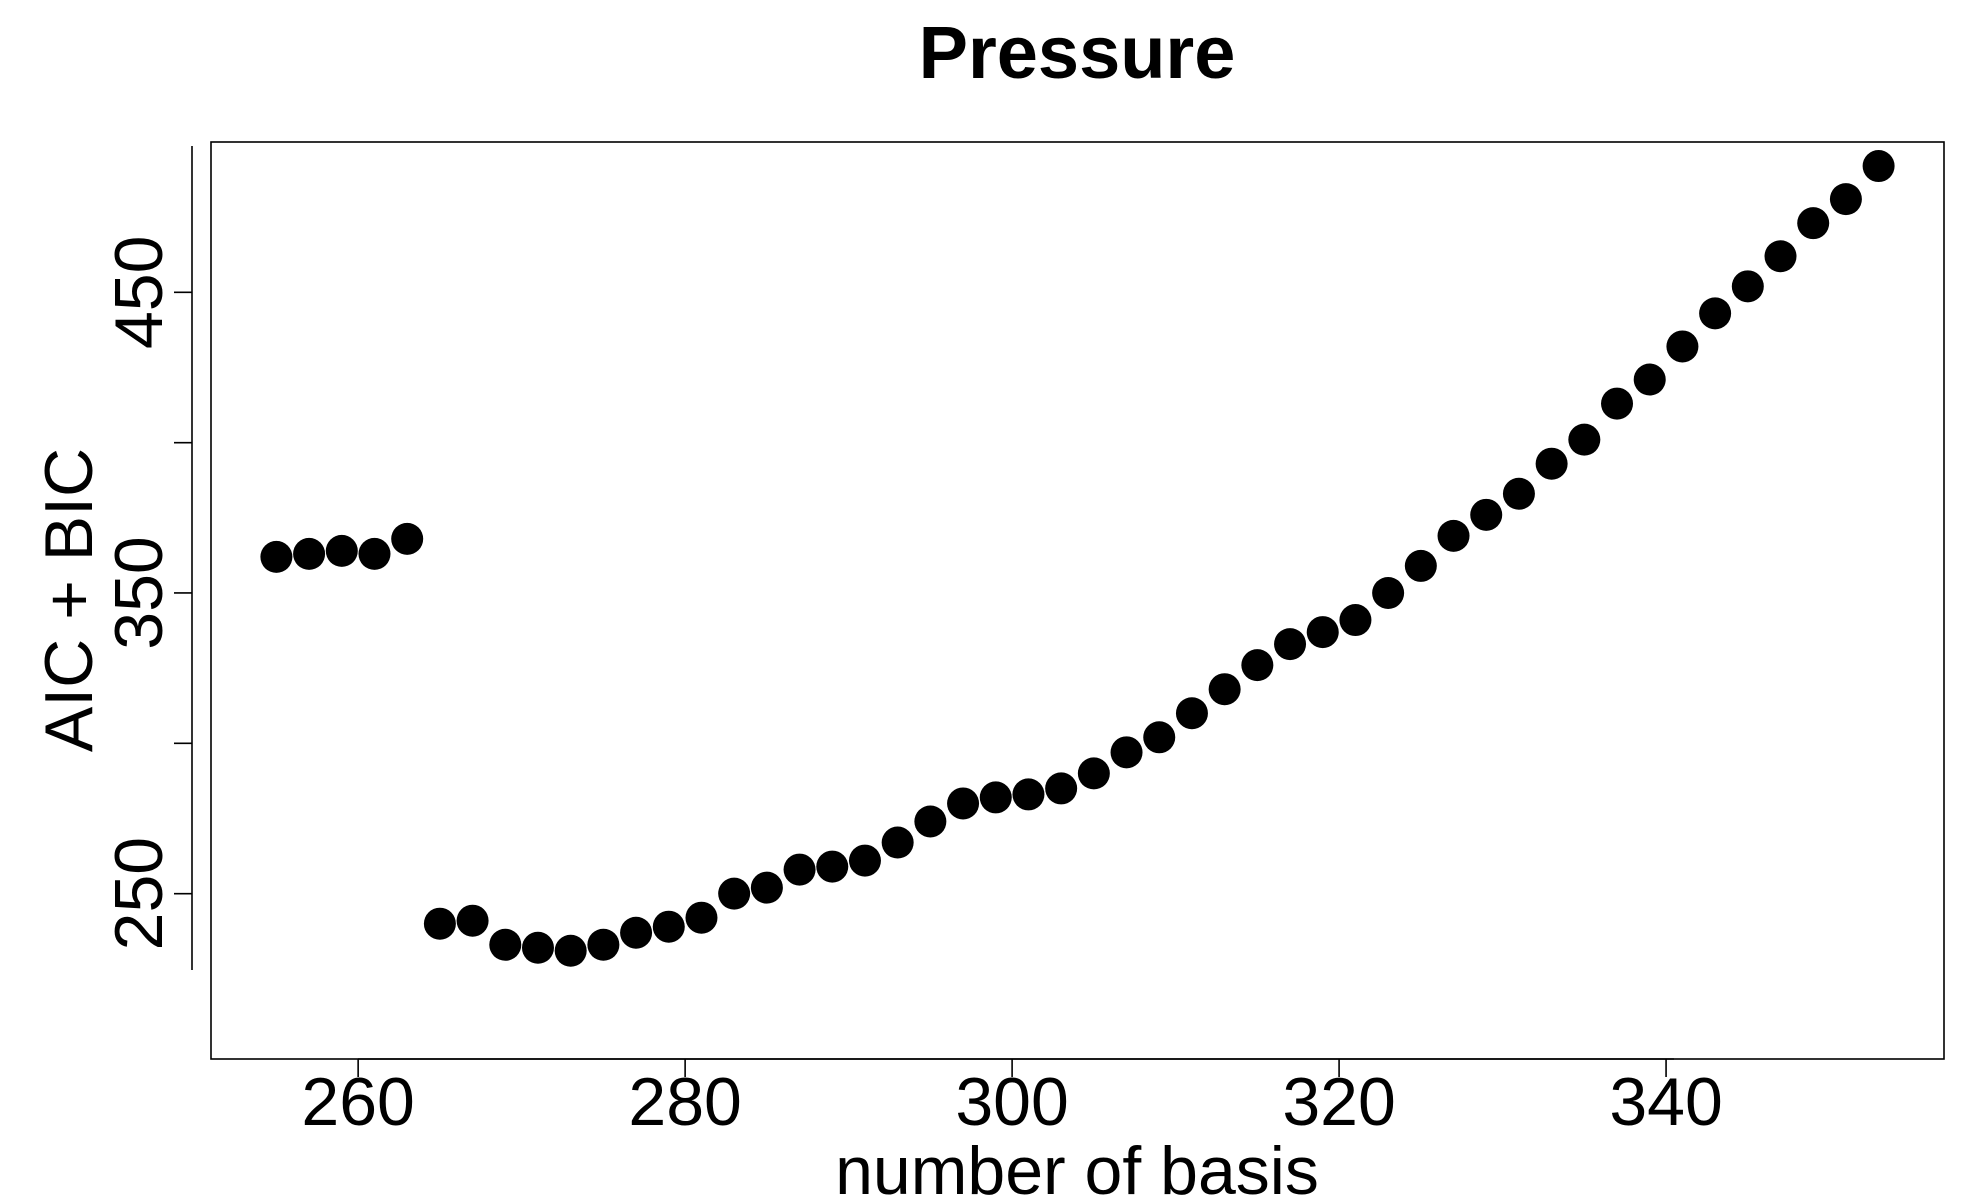 The height and width of the screenshot is (1204, 1969). What do you see at coordinates (1077, 52) in the screenshot?
I see `chart-title: Pressure` at bounding box center [1077, 52].